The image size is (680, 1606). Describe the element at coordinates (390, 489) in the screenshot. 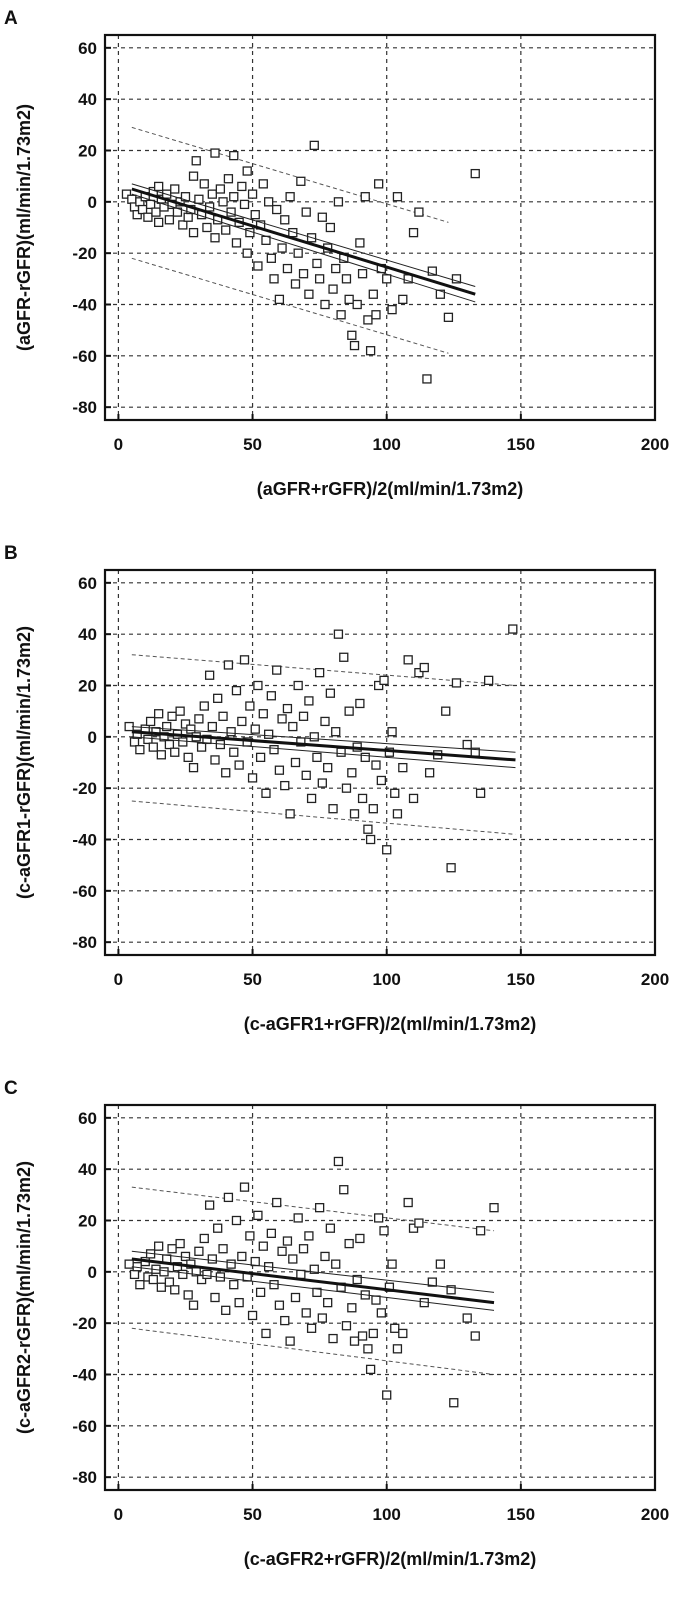

I see `x-axis-title: (aGFR+rGFR)/2(ml/min/1.73m2)` at that location.